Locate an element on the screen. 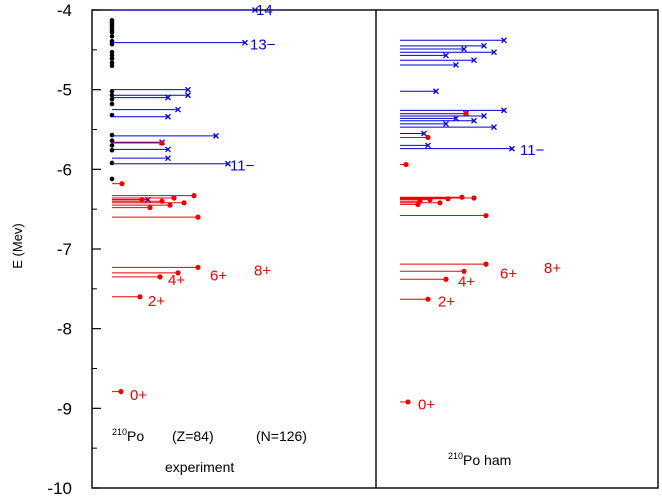  ham-suffix: ham is located at coordinates (495, 460).